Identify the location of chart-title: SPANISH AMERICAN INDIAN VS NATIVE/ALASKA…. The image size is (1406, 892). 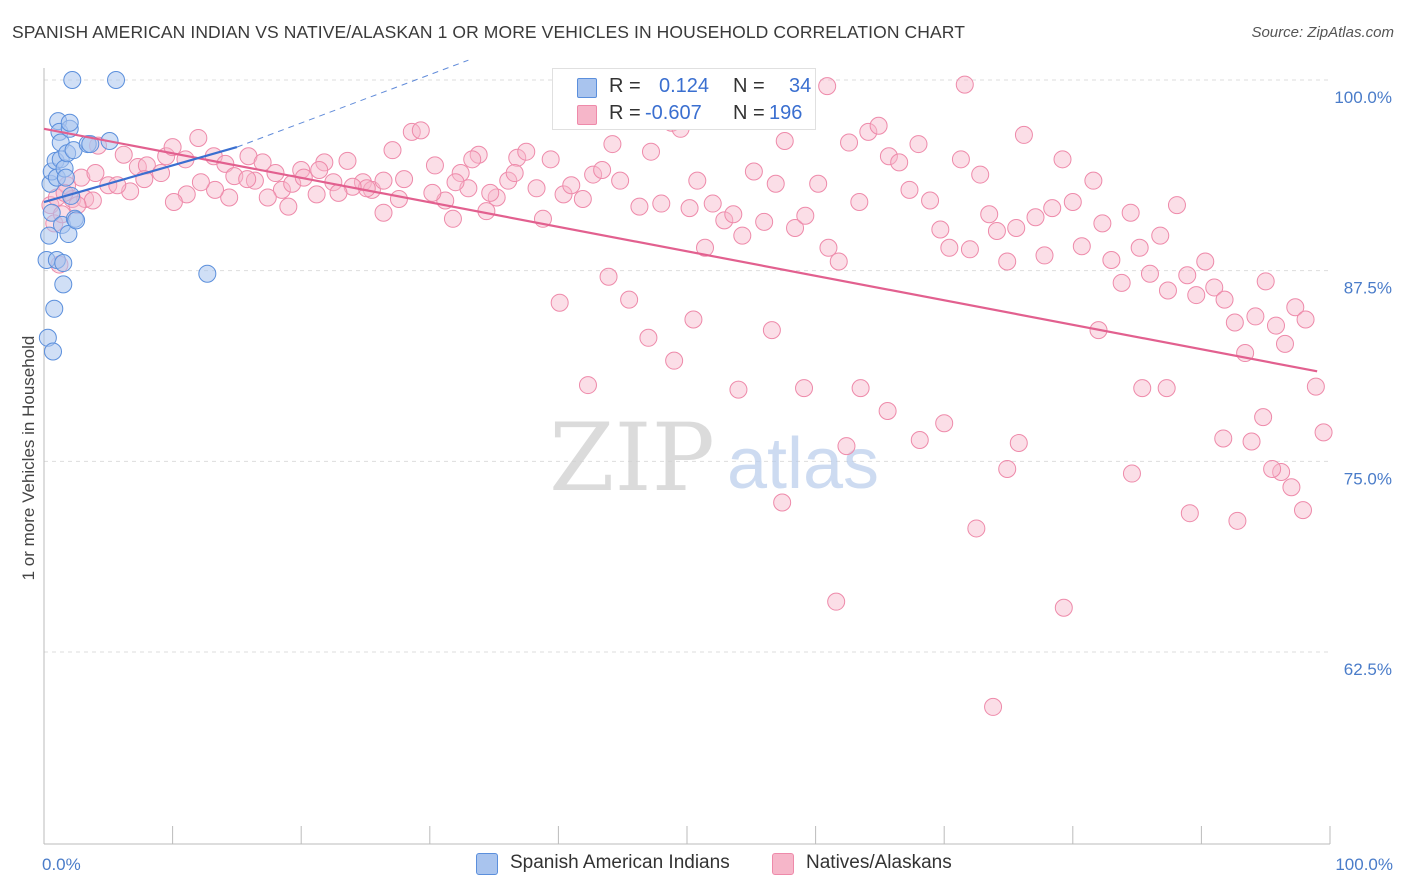
(488, 32).